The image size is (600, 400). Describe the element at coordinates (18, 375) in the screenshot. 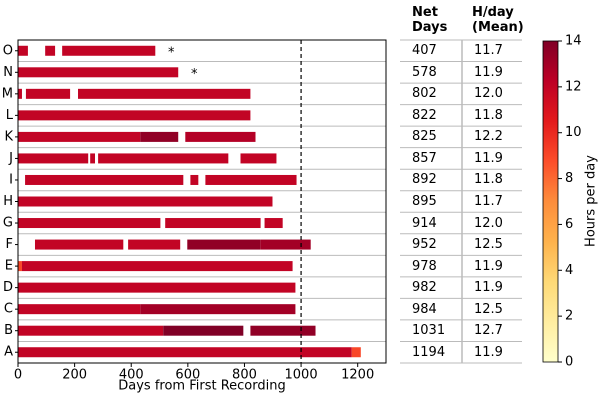

I see `x-tick-label: 0` at that location.